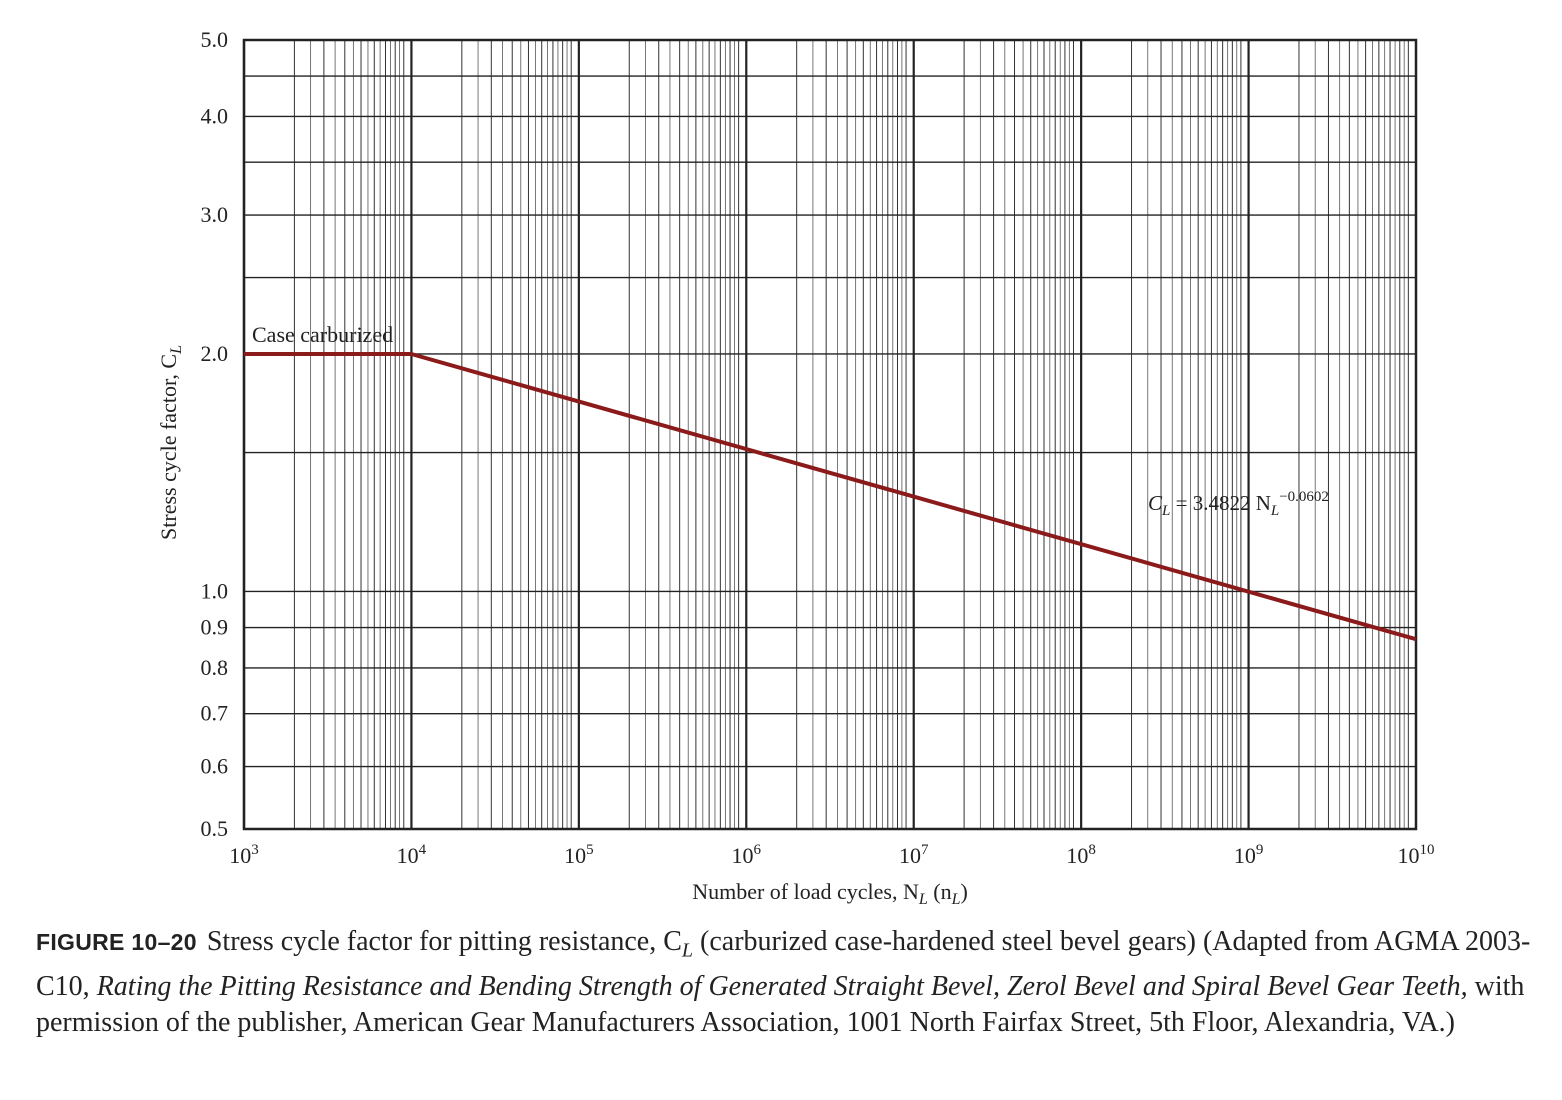 The height and width of the screenshot is (1100, 1562). Describe the element at coordinates (1304, 497) in the screenshot. I see `equation-exp: −0.0602` at that location.